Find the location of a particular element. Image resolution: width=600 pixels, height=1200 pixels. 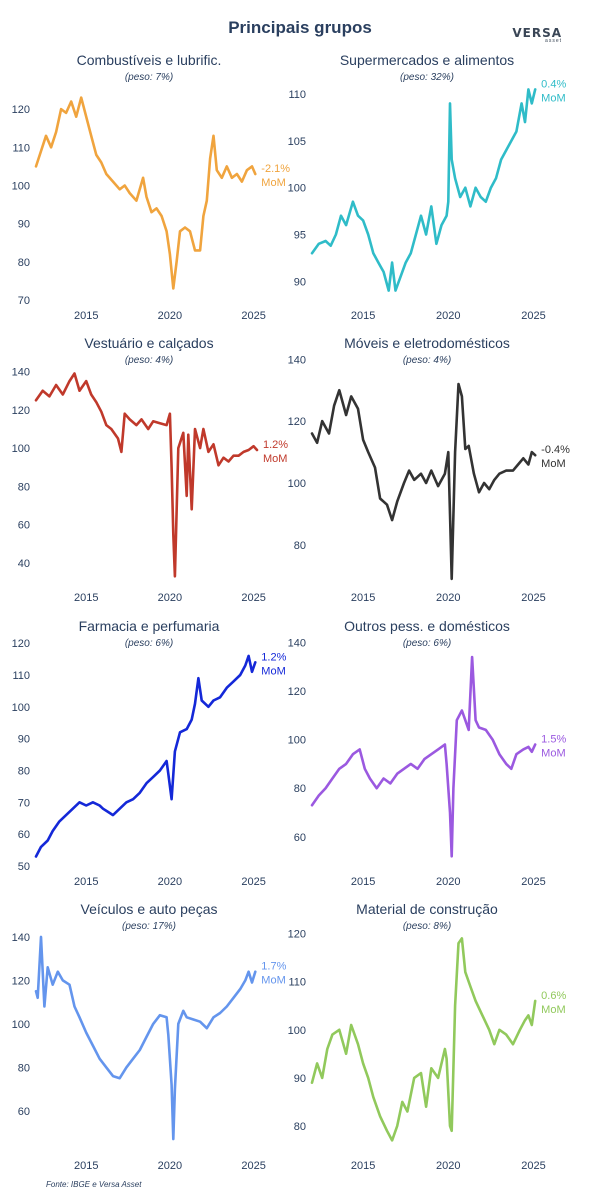

y-tick-label: 40 is located at coordinates (24, 564).